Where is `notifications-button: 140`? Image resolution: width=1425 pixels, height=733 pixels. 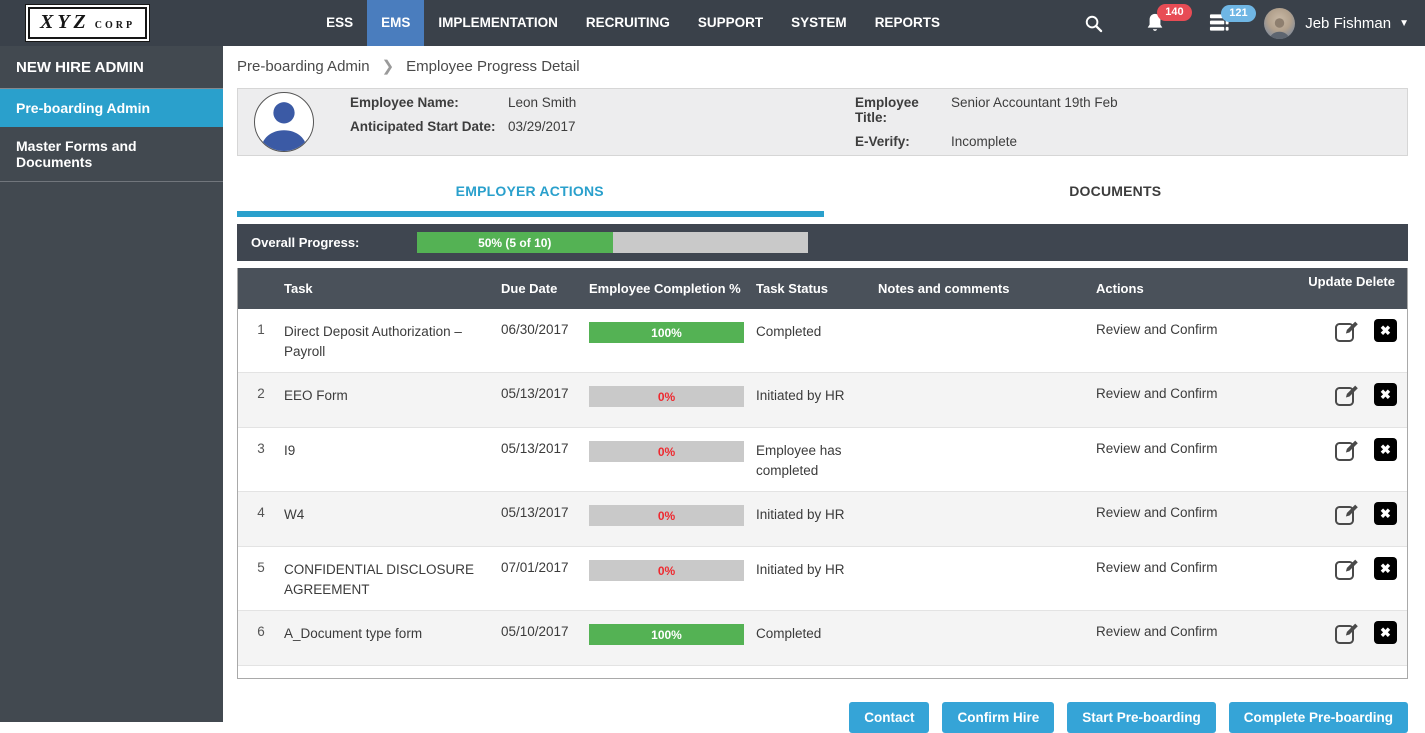 notifications-button: 140 is located at coordinates (1168, 19).